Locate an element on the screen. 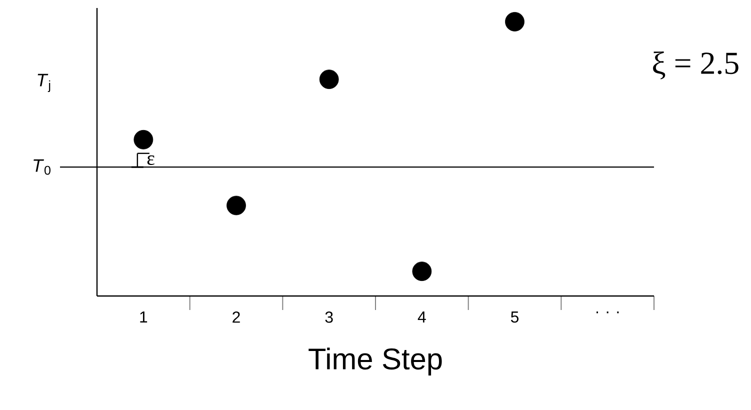 This screenshot has height=410, width=751. x-axis-title: Time Step is located at coordinates (375, 362).